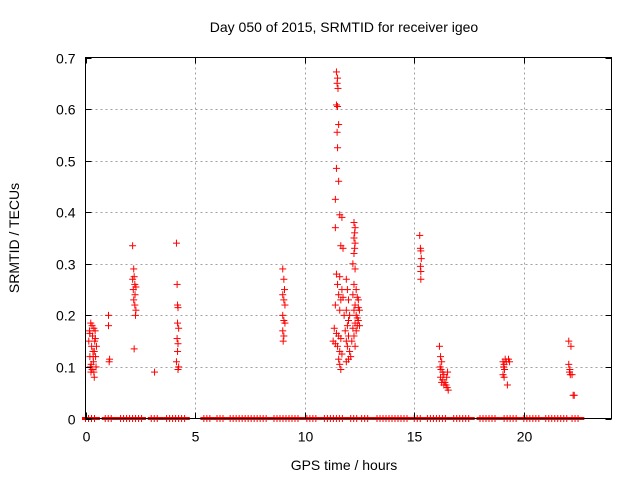 This screenshot has height=480, width=640. What do you see at coordinates (66, 213) in the screenshot?
I see `y-tick-label: 0.4` at bounding box center [66, 213].